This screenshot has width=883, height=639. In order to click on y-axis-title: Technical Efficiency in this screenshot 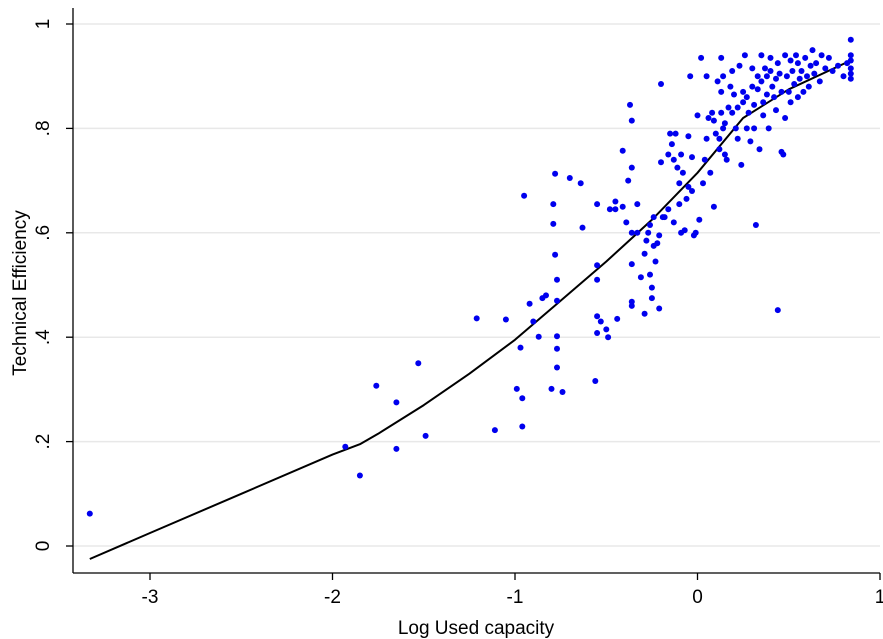, I will do `click(20, 293)`.